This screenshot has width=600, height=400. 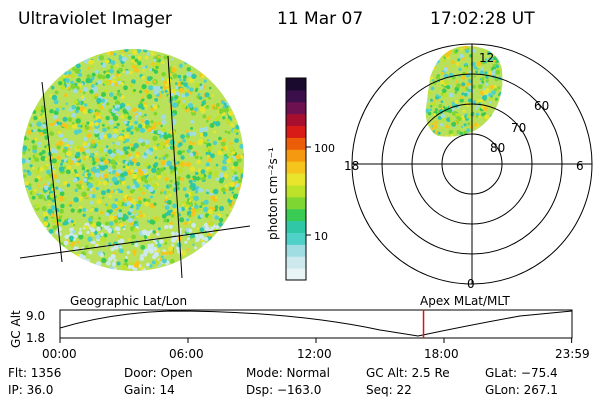 I want to click on colorbar-tick-label-10: 10, so click(x=321, y=236).